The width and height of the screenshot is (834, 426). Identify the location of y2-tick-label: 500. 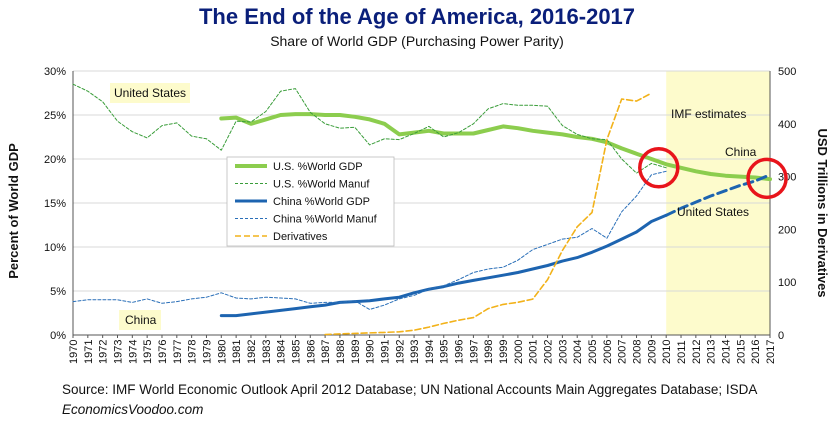
(787, 72).